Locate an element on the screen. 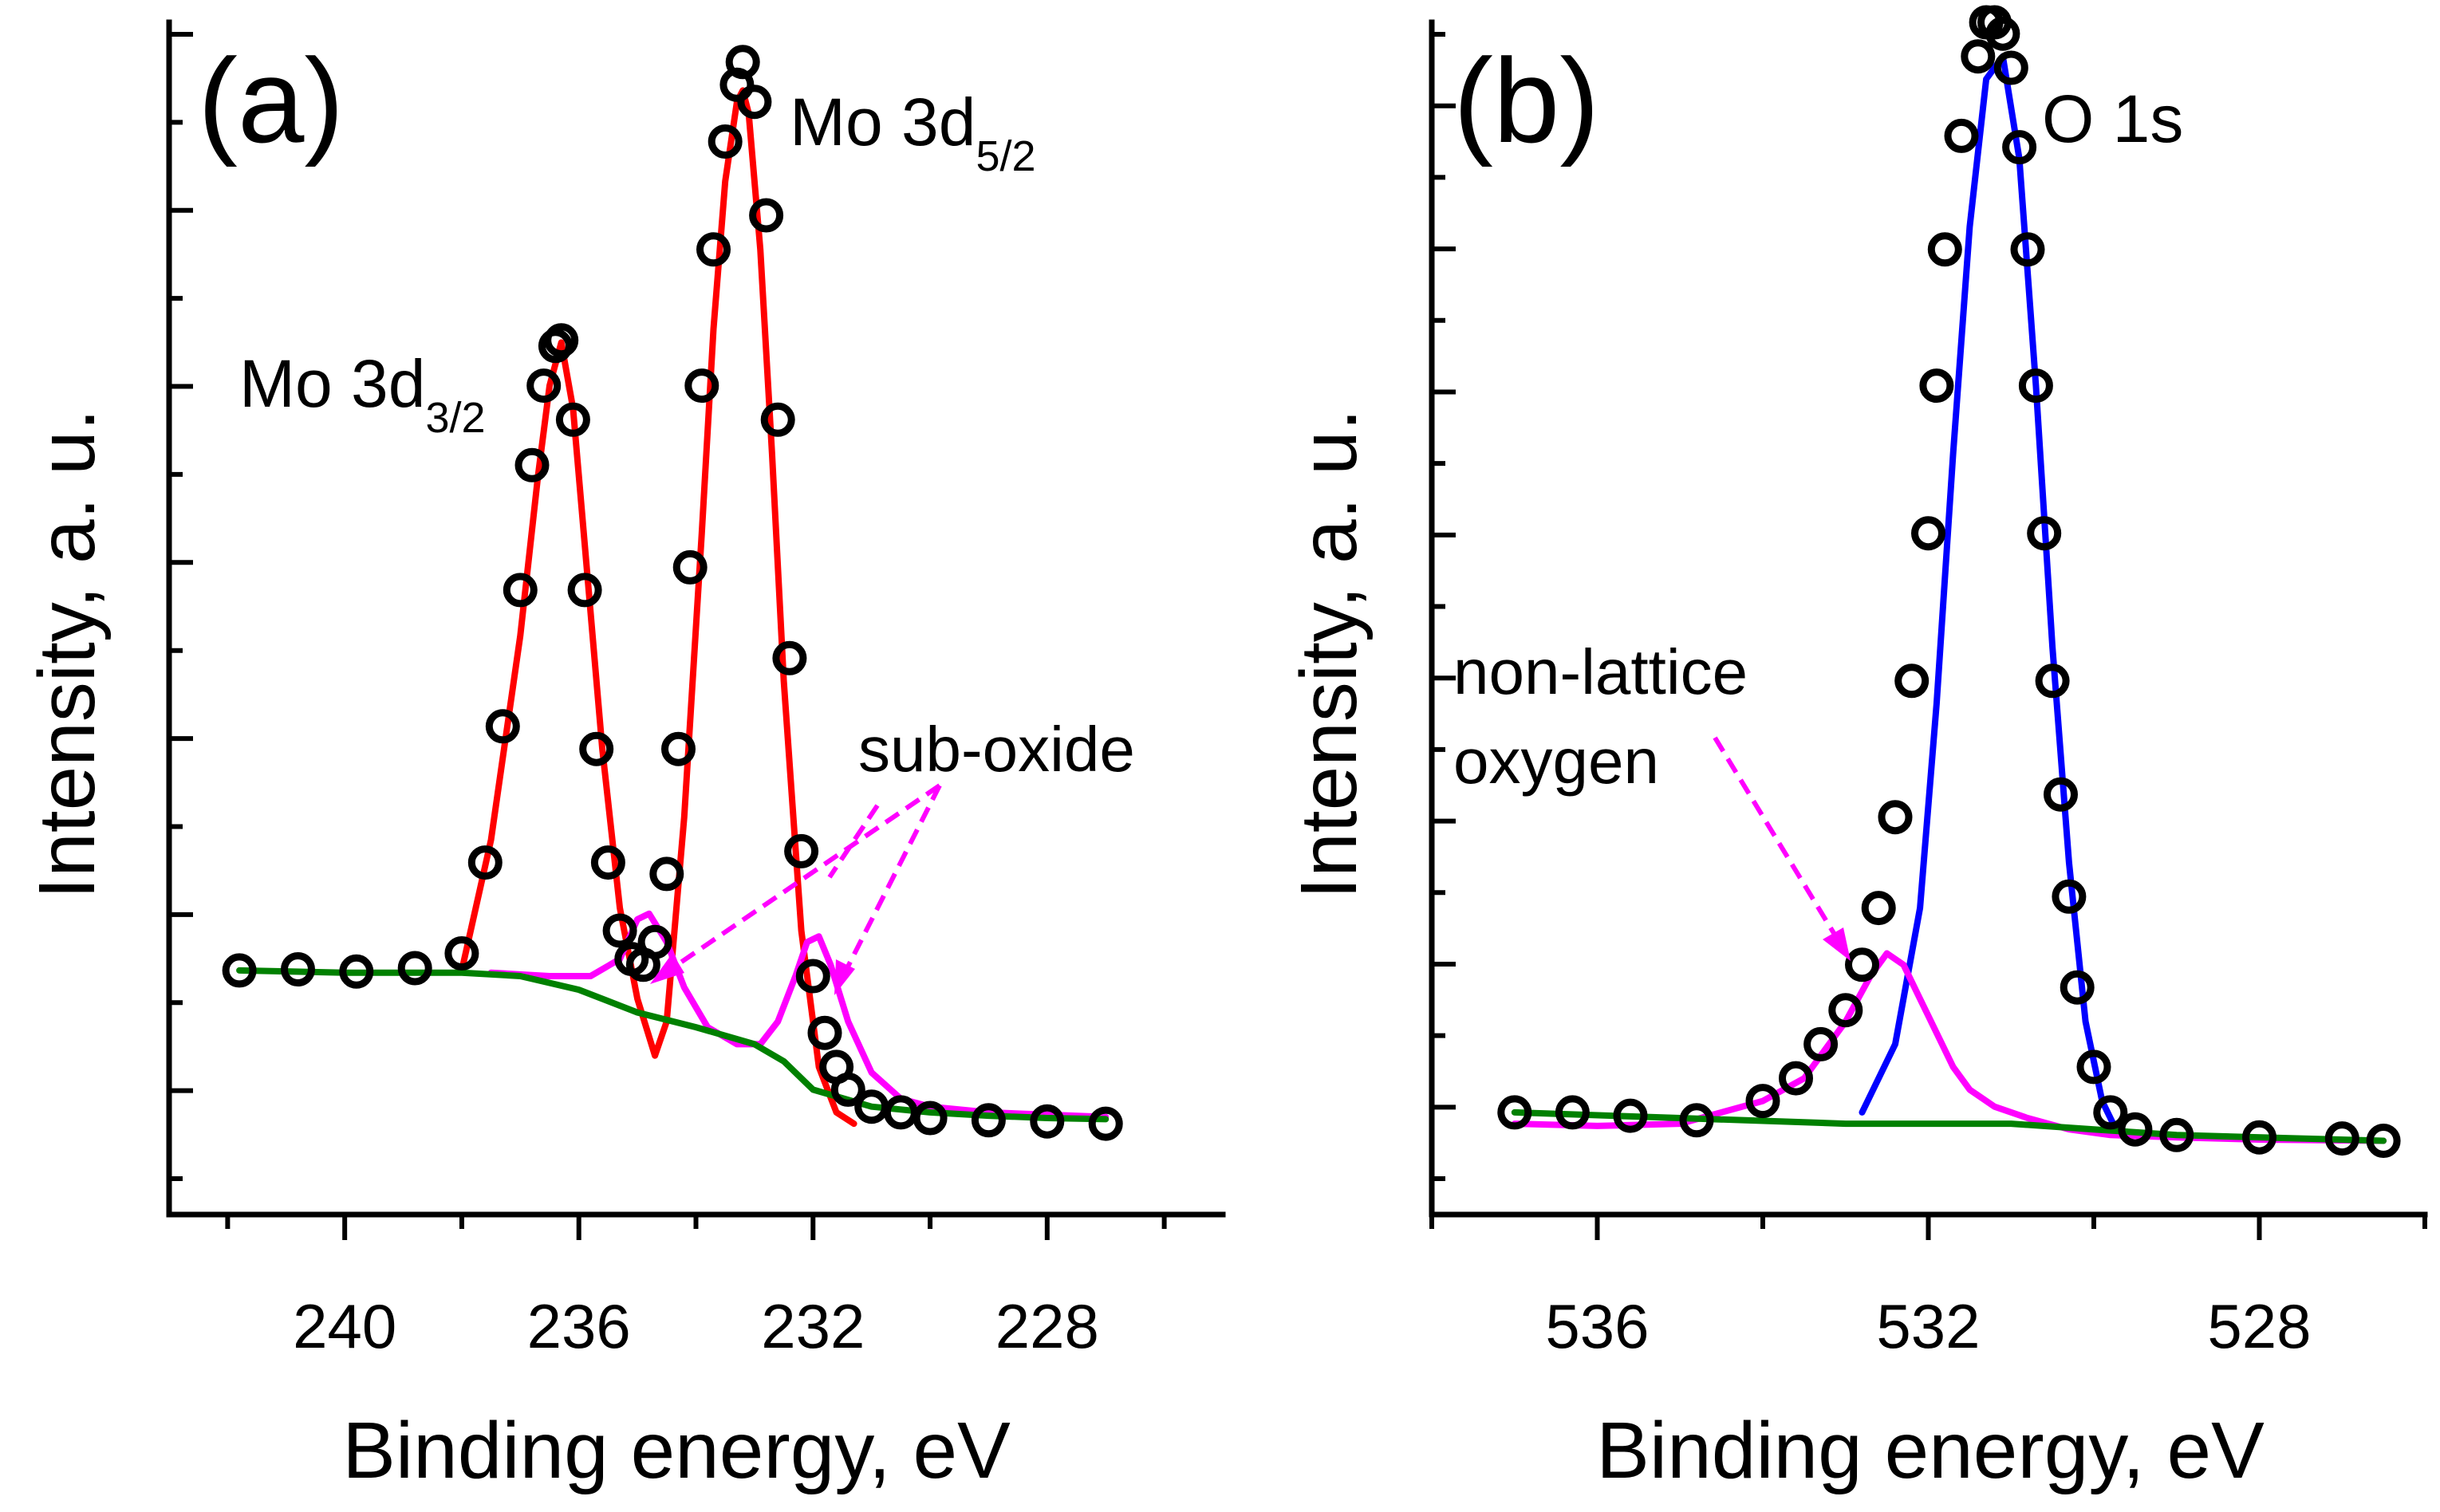 This screenshot has height=1512, width=2440. suboxide-arrow-extra is located at coordinates (853, 842).